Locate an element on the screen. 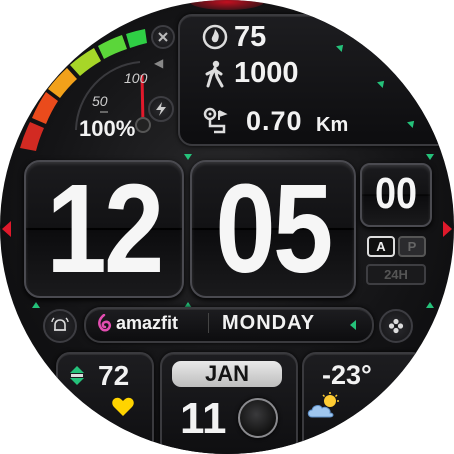  right-red-marker is located at coordinates (447, 229).